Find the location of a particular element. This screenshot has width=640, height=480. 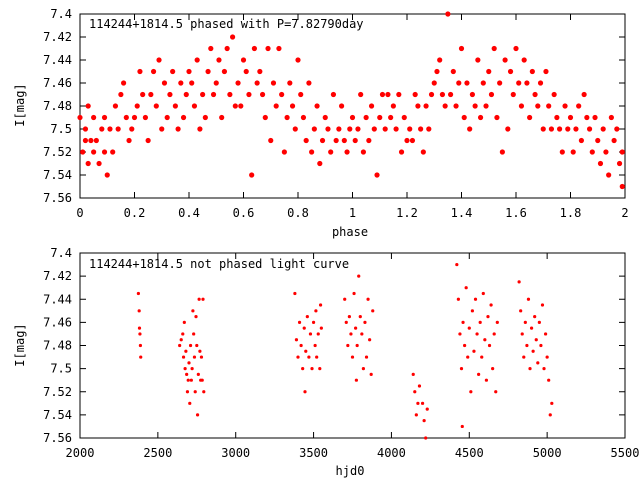

chart-title: 114244+1814.5 not phased light curve is located at coordinates (219, 264).